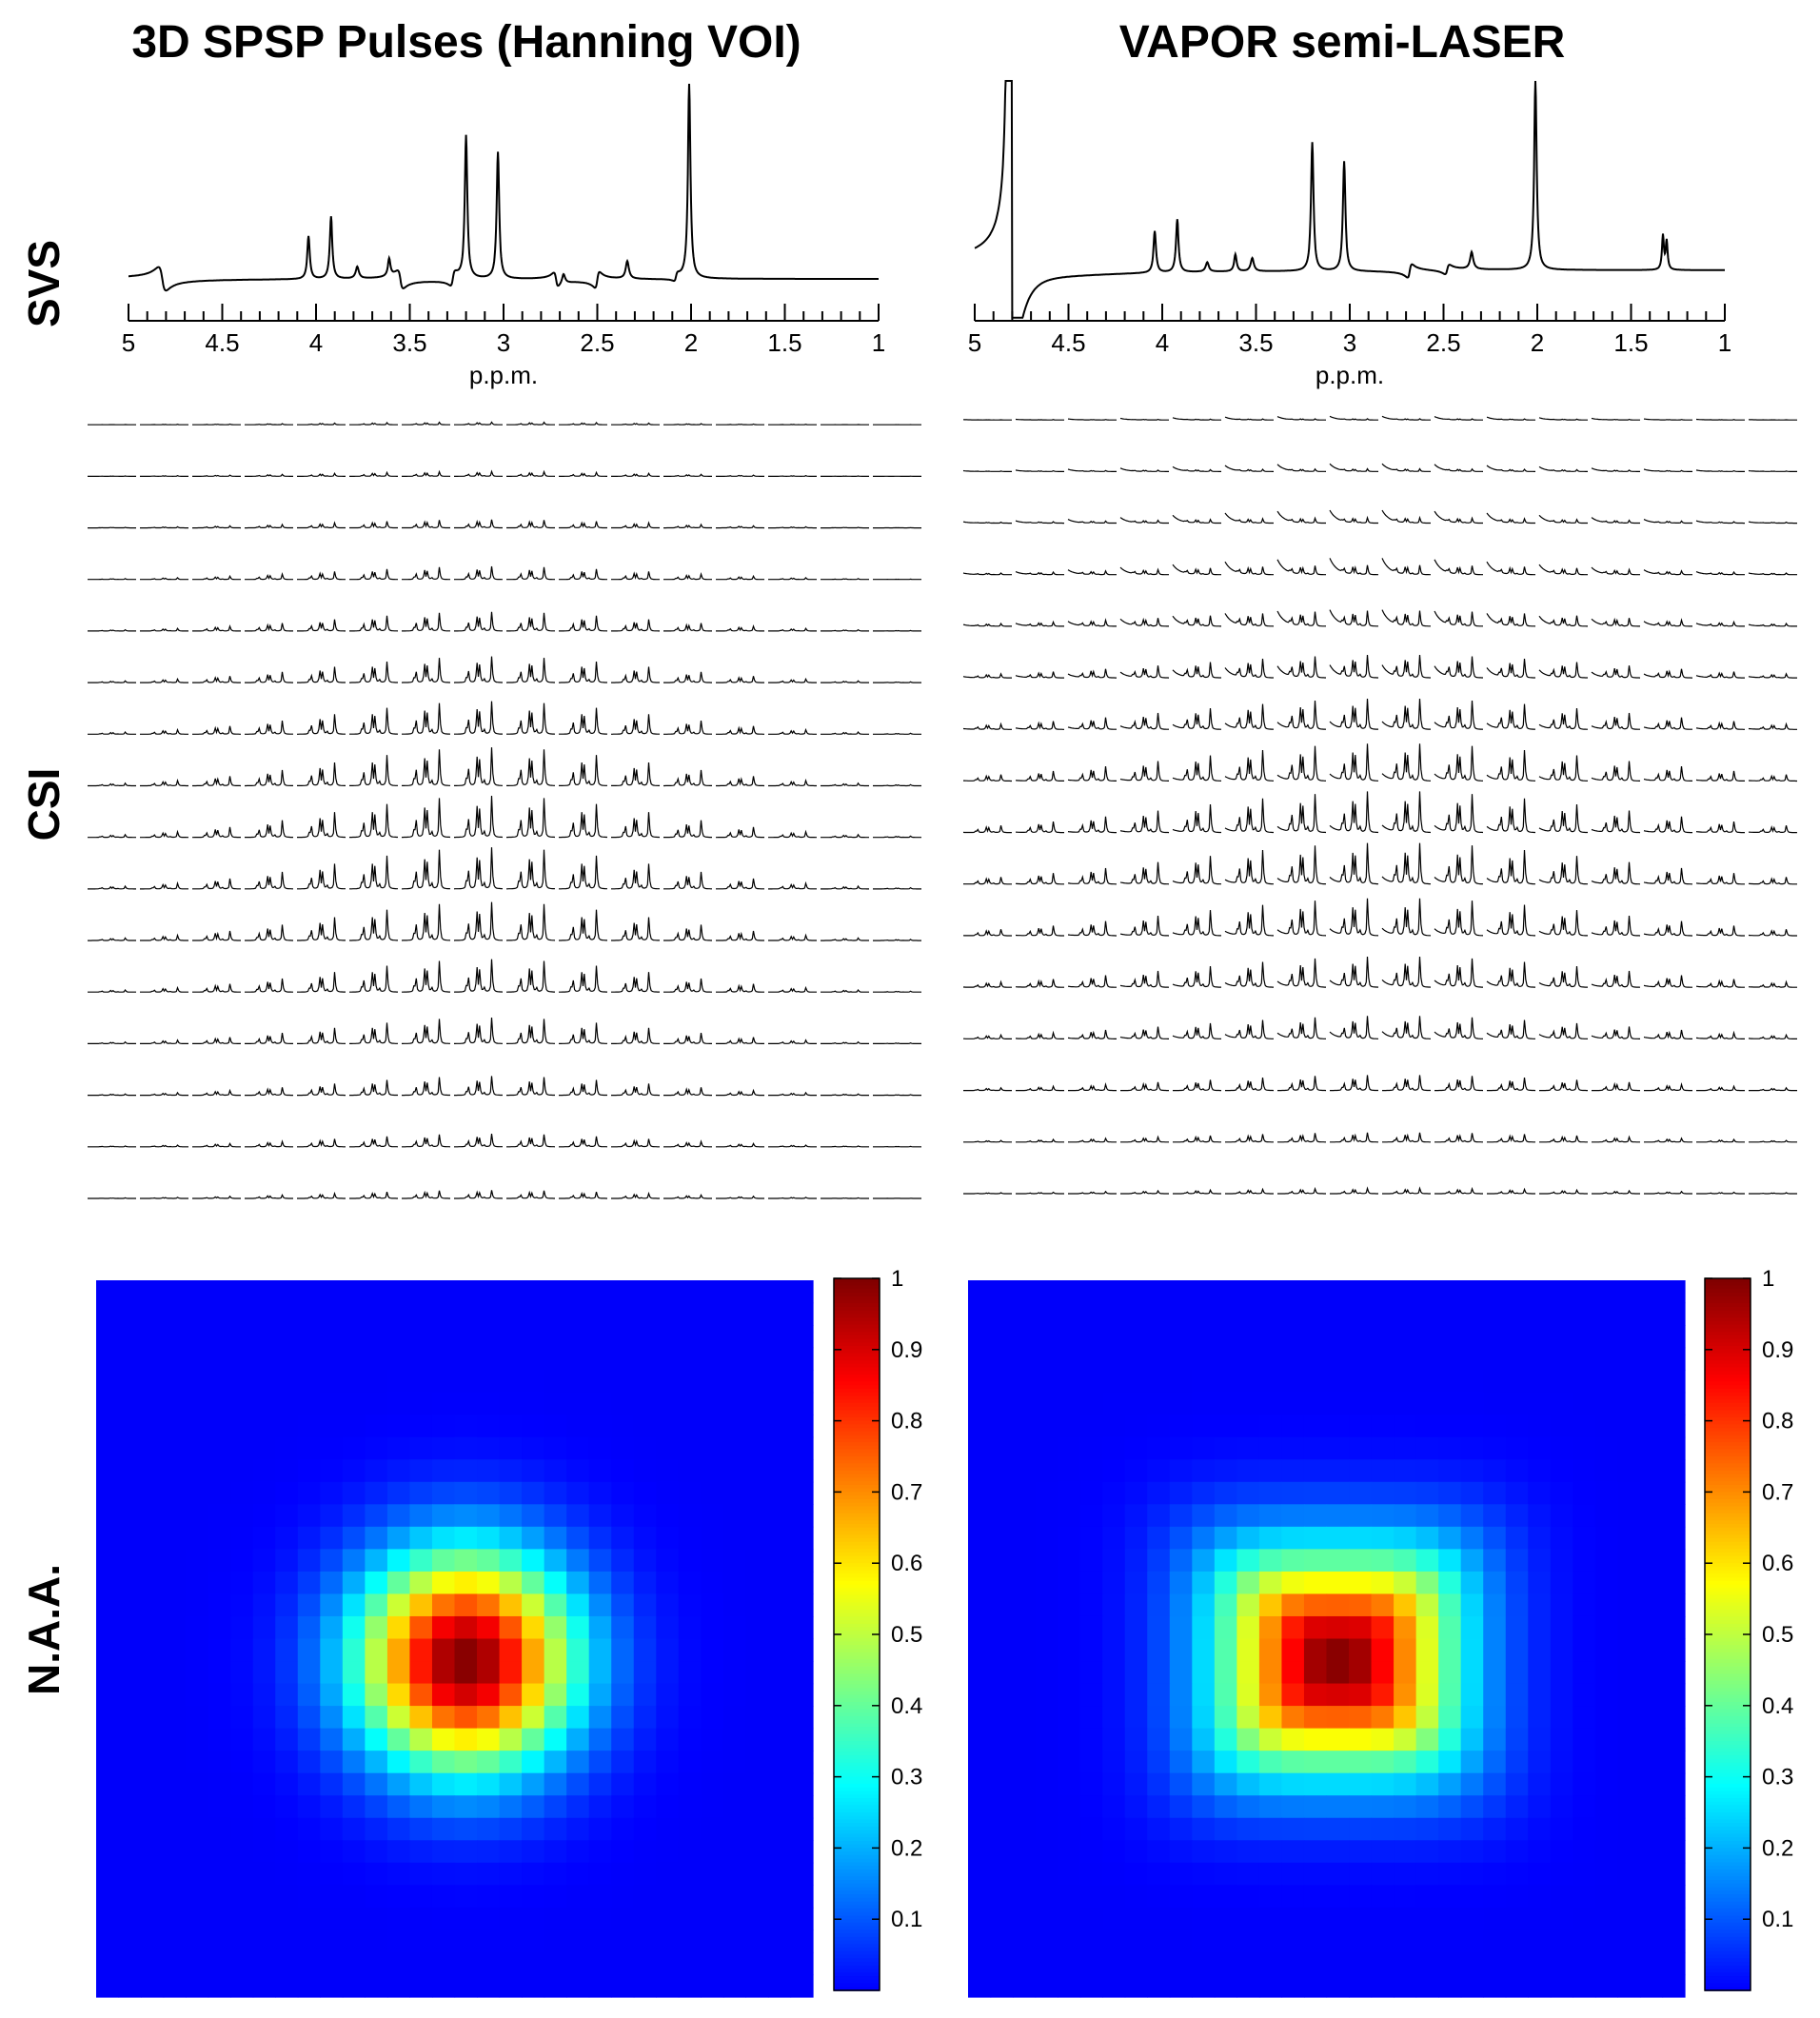 This screenshot has height=2018, width=1820. I want to click on x-tick-label: 3.5, so click(1255, 342).